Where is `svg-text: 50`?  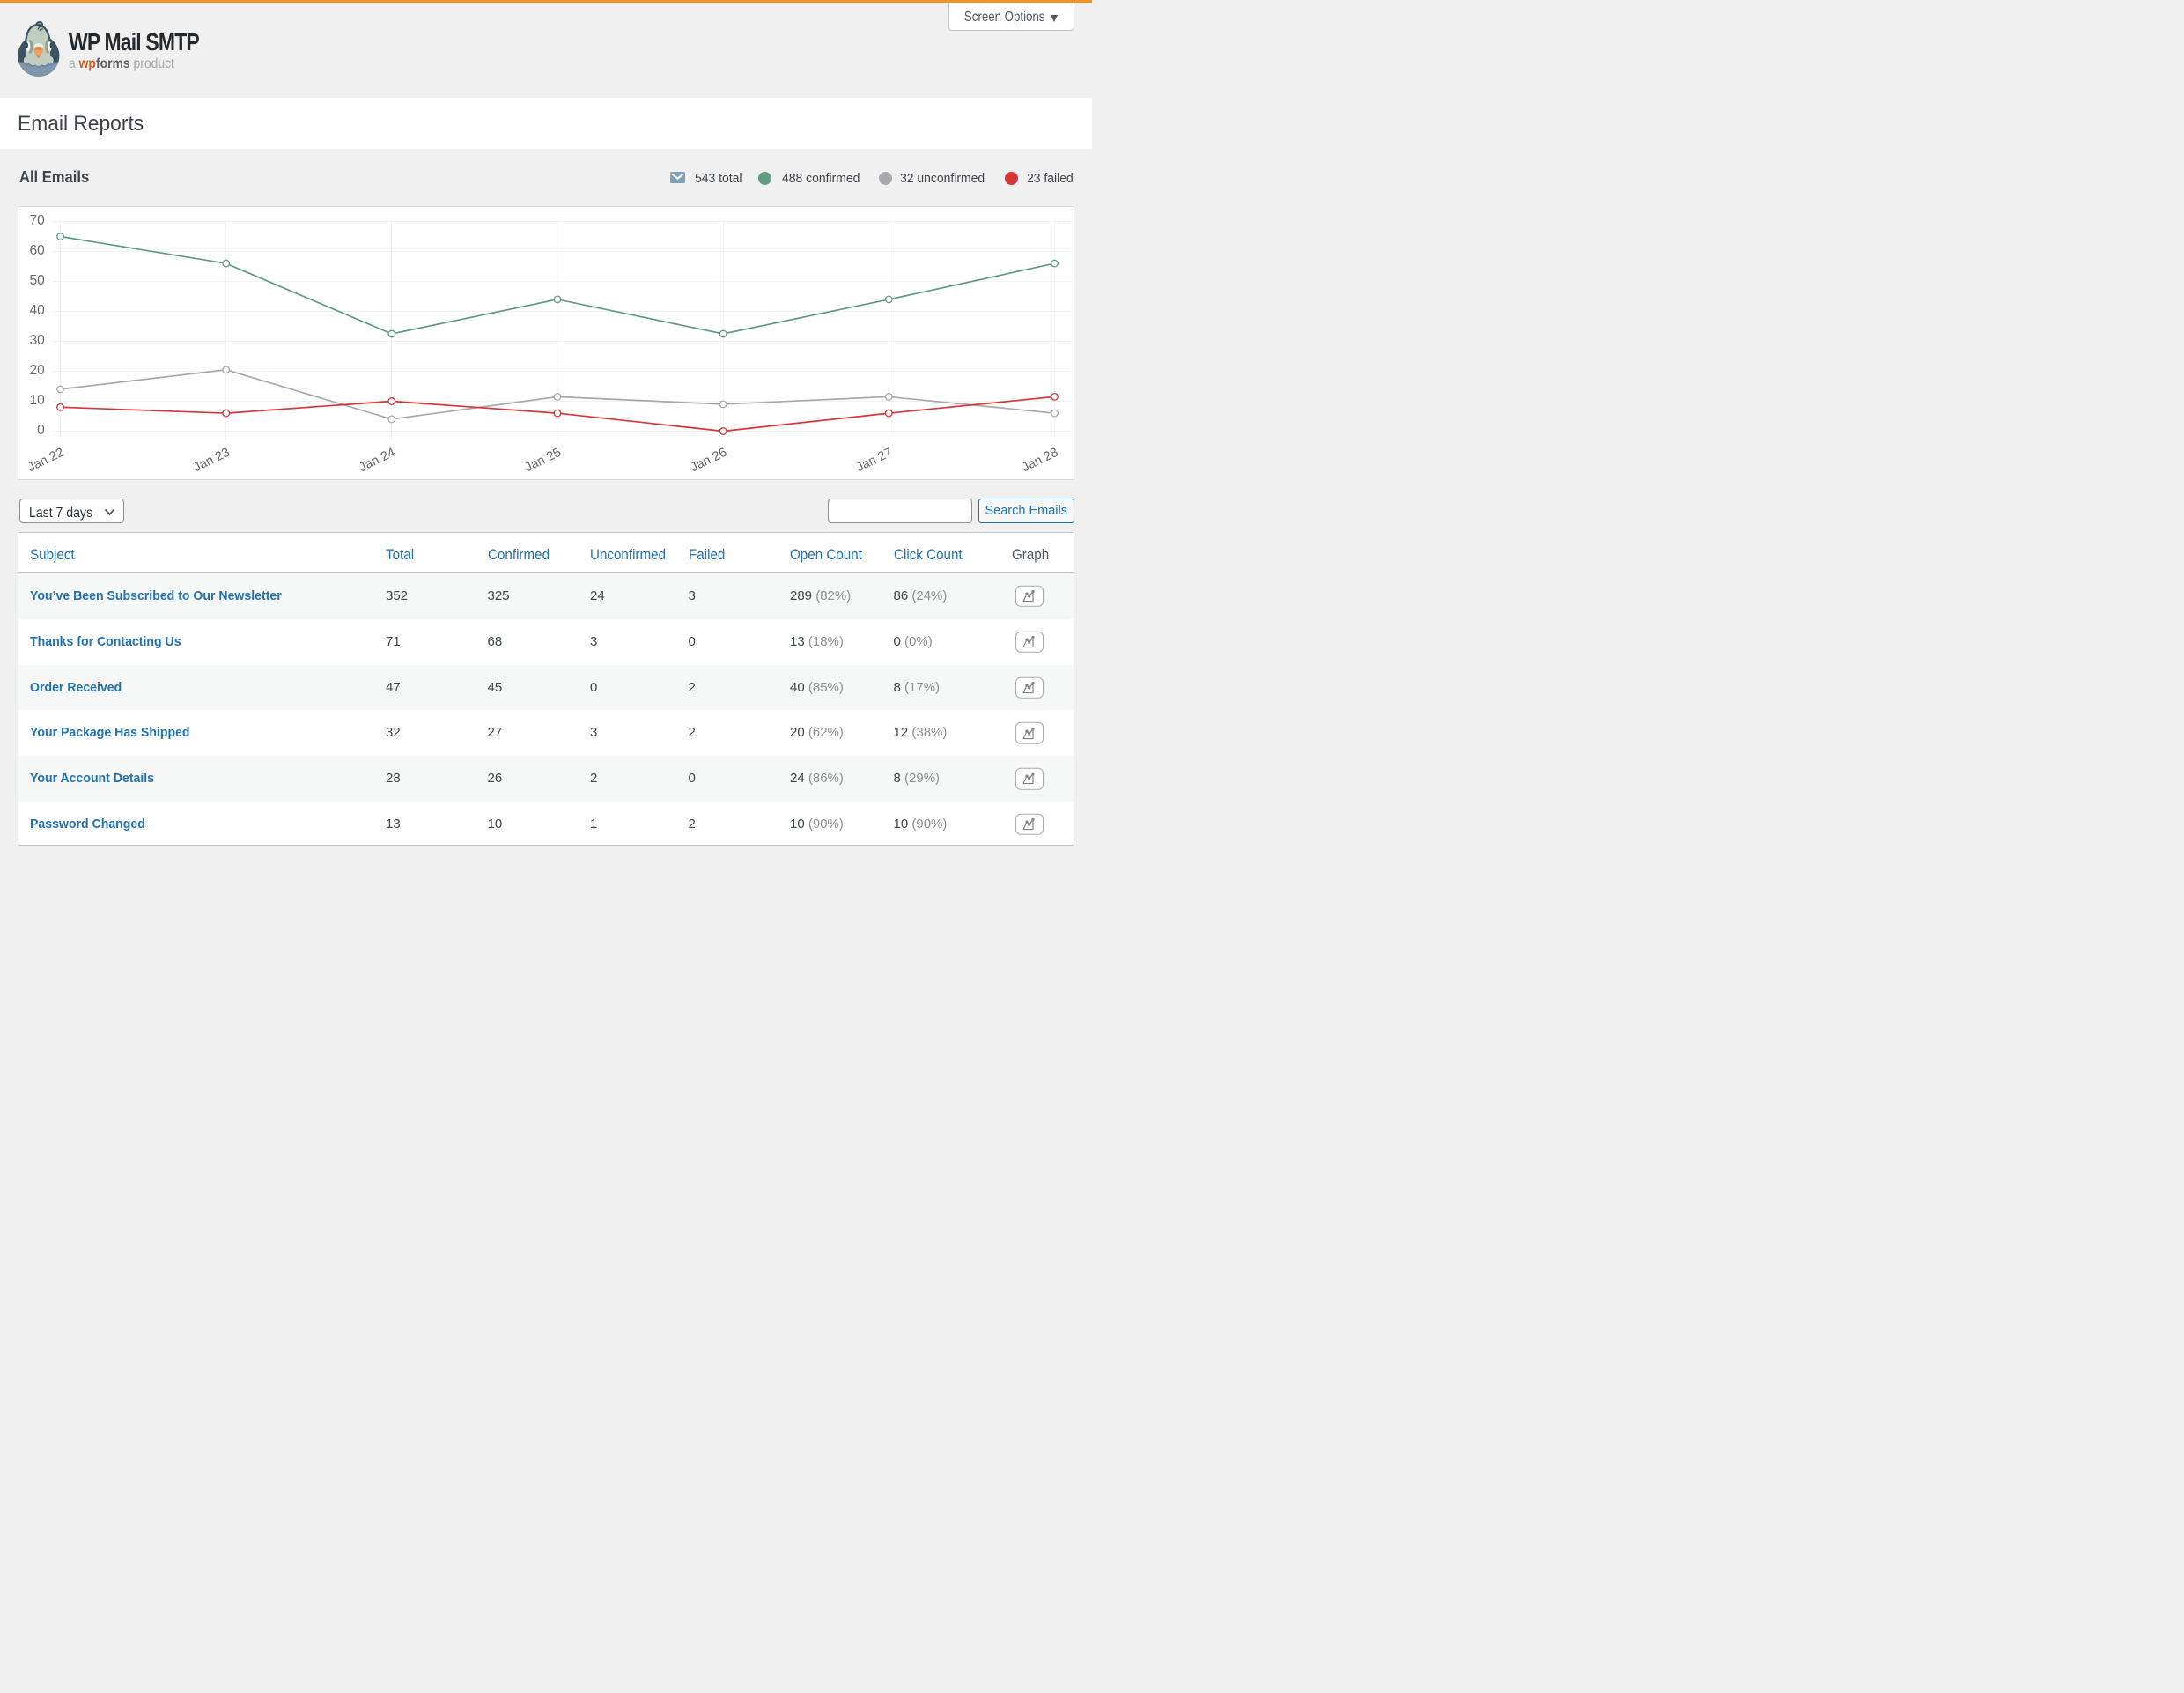
svg-text: 50 is located at coordinates (38, 280).